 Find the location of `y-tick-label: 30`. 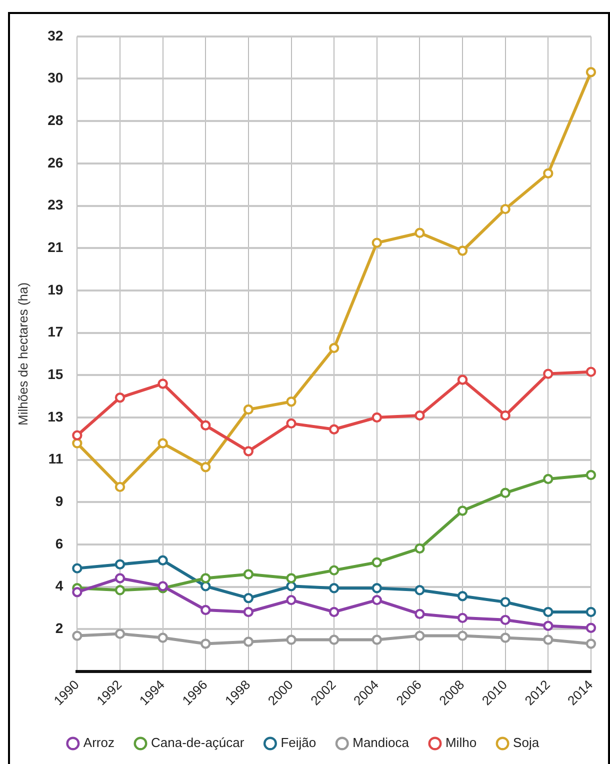

y-tick-label: 30 is located at coordinates (56, 78).